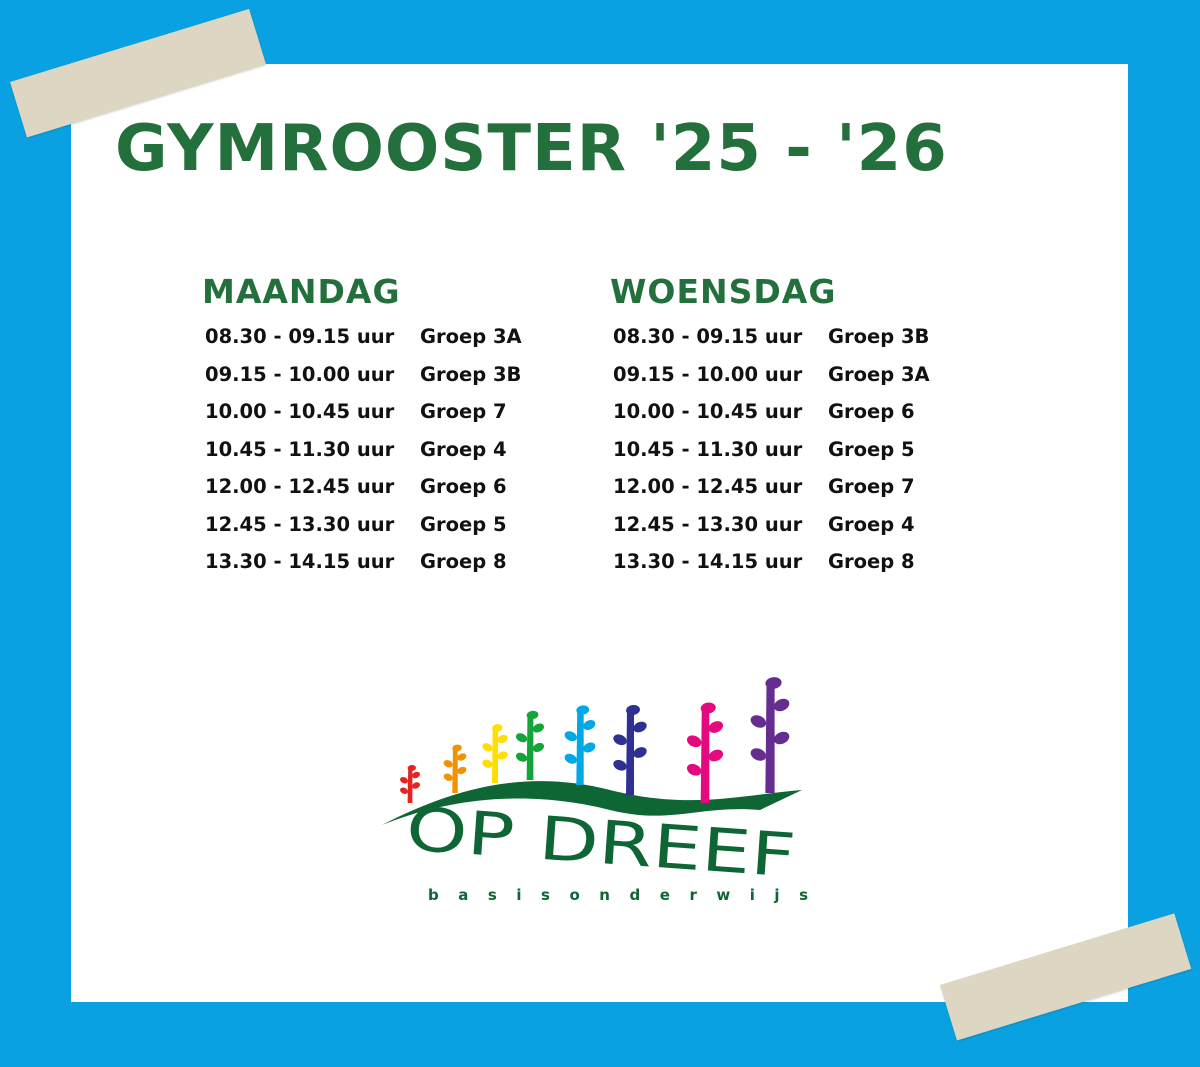 The image size is (1200, 1067). What do you see at coordinates (592, 803) in the screenshot?
I see `logo-wave` at bounding box center [592, 803].